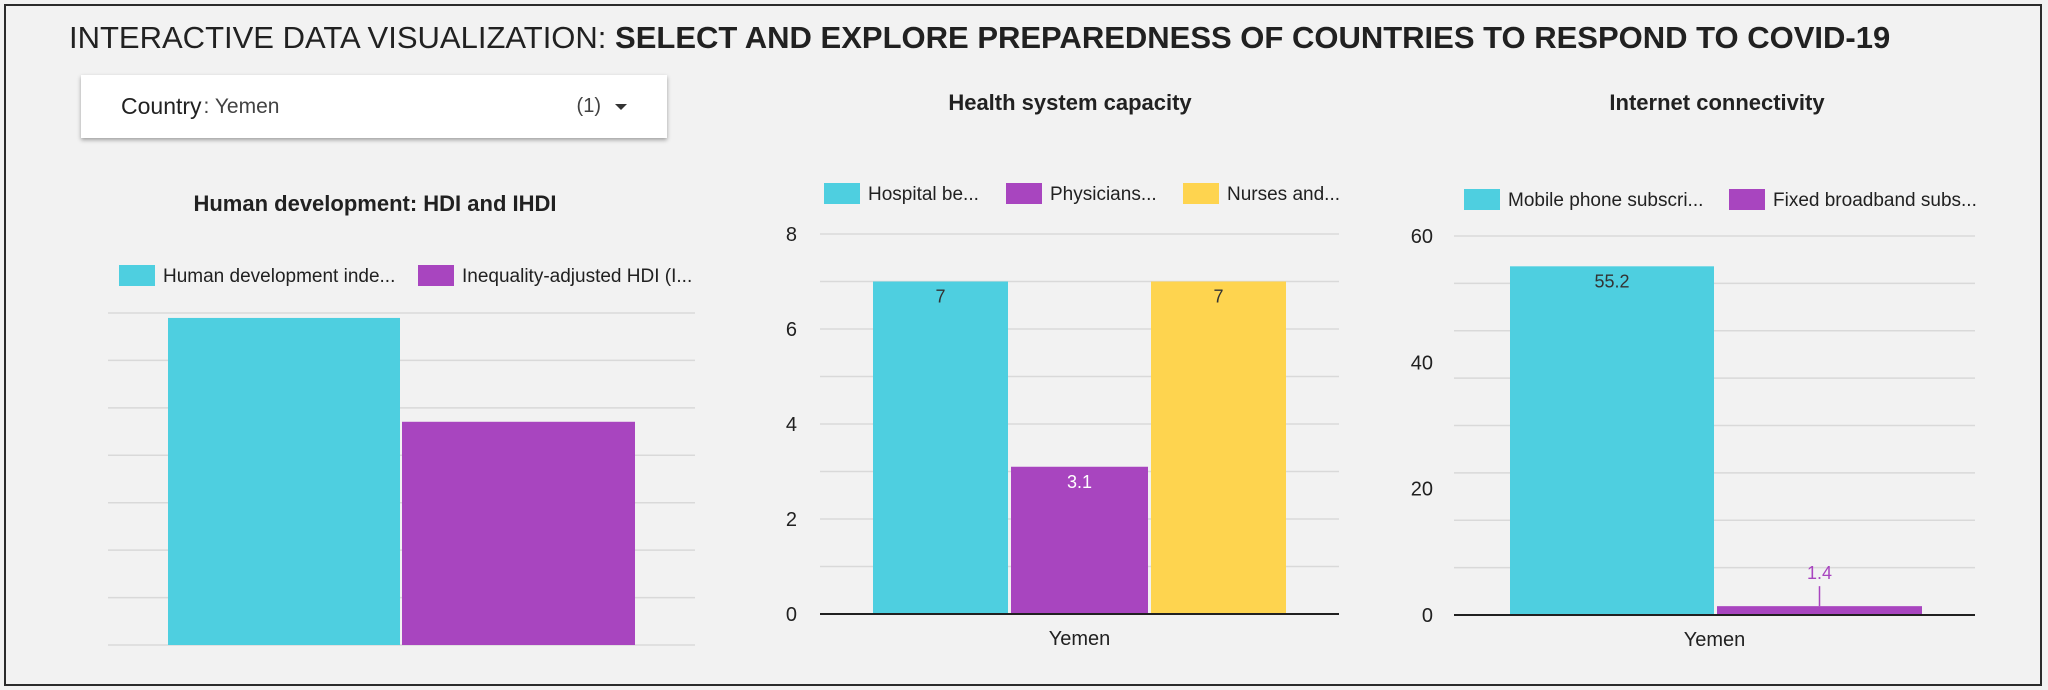 This screenshot has width=2048, height=690. I want to click on country-filter-value: : Yemen, so click(241, 106).